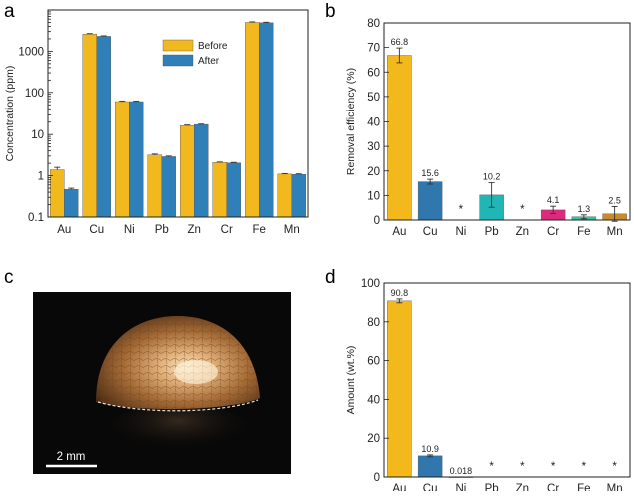  Describe the element at coordinates (373, 147) in the screenshot. I see `y-tick-label-b-30: 30` at that location.